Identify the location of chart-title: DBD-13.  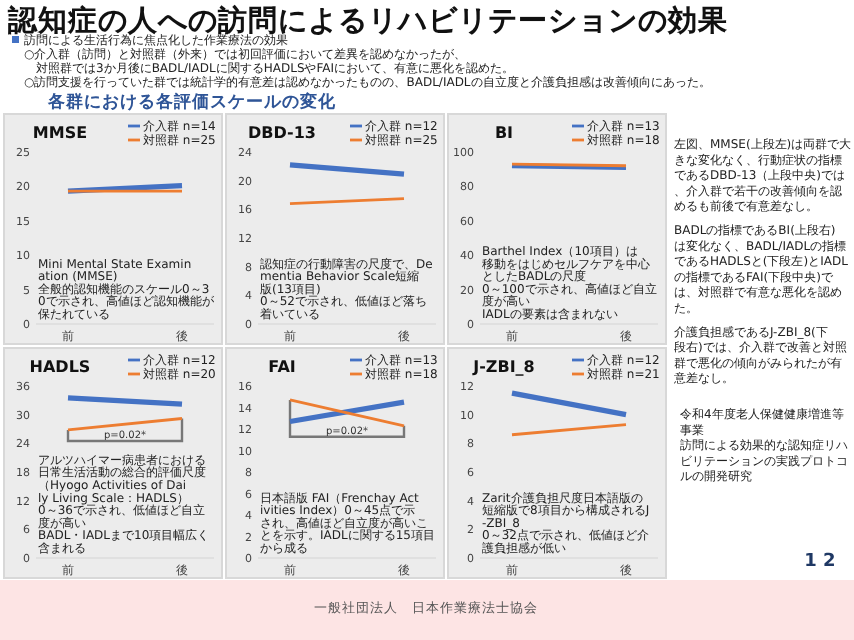
(282, 133).